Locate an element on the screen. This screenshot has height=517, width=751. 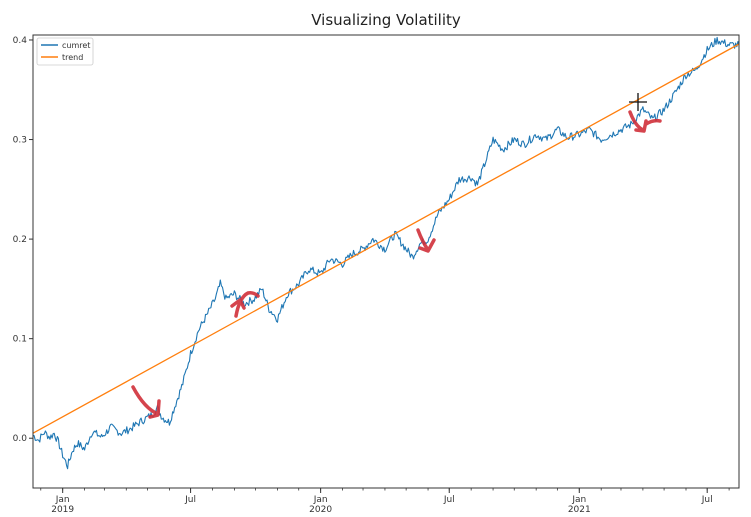
y-tick-label: 0.2 is located at coordinates (20, 240).